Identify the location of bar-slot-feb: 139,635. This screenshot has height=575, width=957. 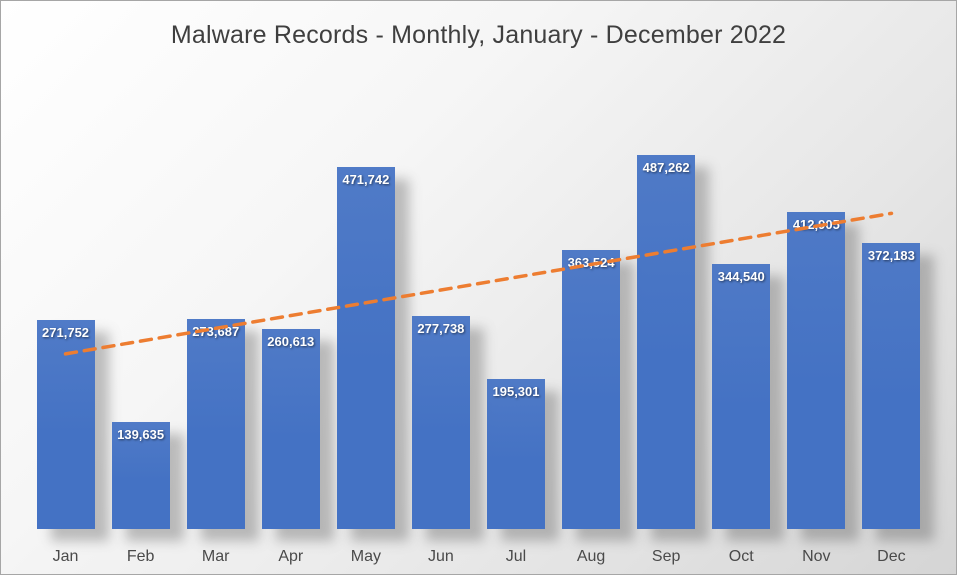
(140, 337).